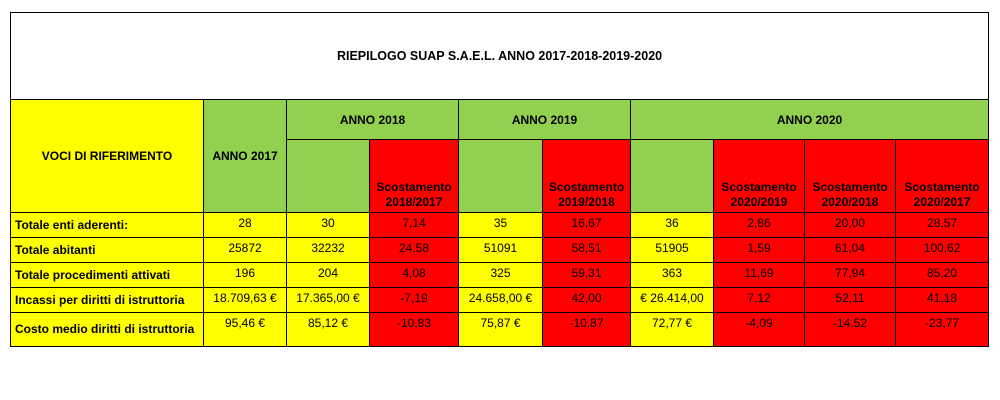 This screenshot has width=1000, height=400. What do you see at coordinates (245, 225) in the screenshot?
I see `cell-2017: 28` at bounding box center [245, 225].